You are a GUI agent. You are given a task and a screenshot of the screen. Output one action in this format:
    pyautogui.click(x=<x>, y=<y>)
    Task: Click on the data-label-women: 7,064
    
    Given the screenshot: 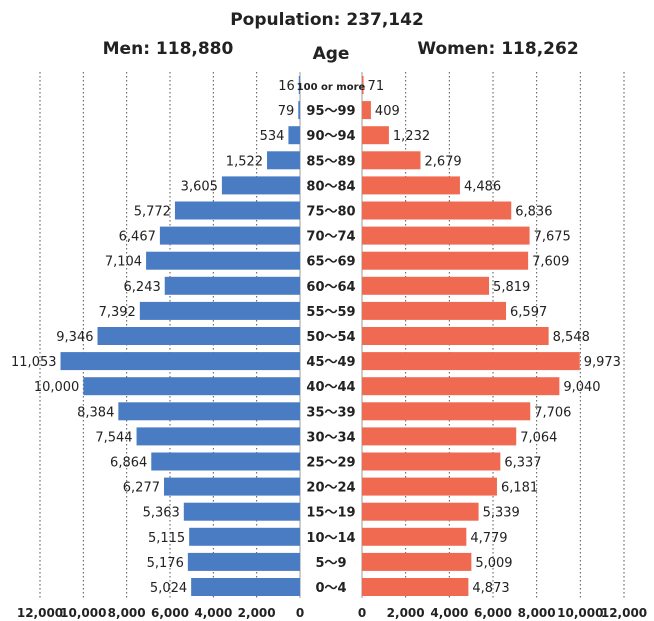 What is the action you would take?
    pyautogui.click(x=538, y=437)
    